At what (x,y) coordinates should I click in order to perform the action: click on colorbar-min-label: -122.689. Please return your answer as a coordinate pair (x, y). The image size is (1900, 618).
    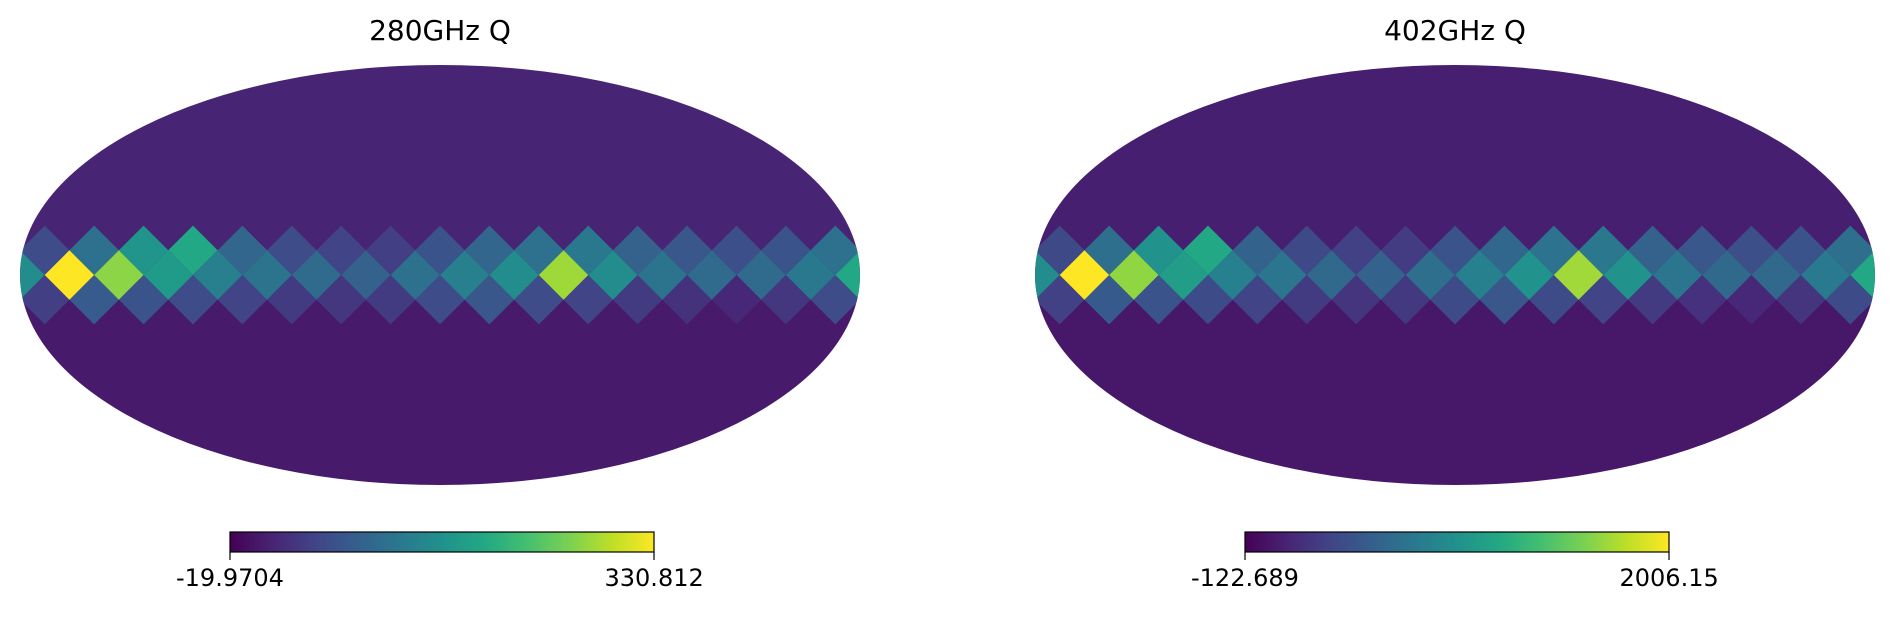
    Looking at the image, I should click on (1245, 578).